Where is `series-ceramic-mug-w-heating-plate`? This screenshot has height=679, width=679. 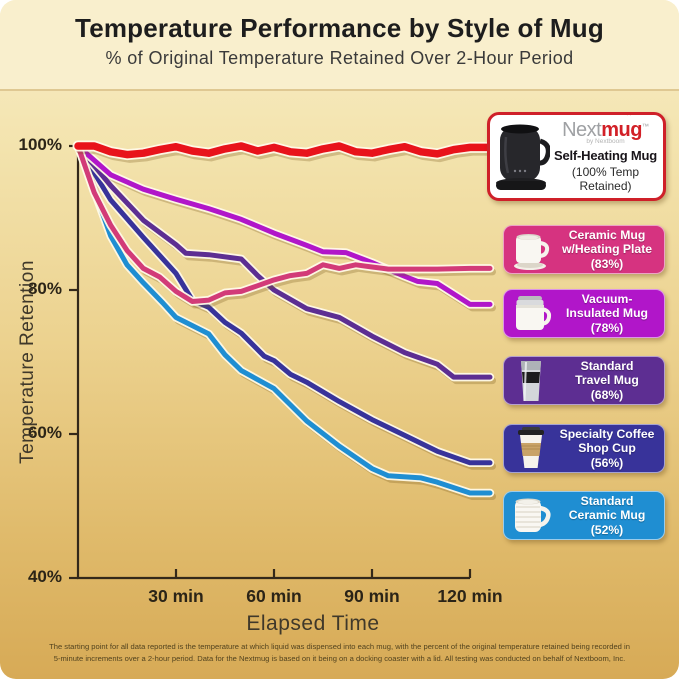
series-ceramic-mug-w-heating-plate is located at coordinates (284, 223).